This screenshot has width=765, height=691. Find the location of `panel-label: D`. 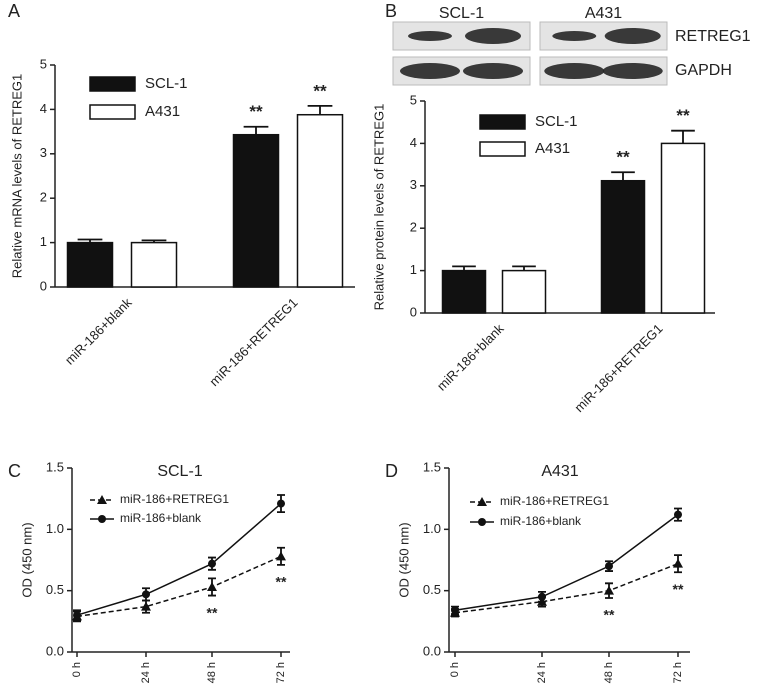

panel-label: D is located at coordinates (391, 471).